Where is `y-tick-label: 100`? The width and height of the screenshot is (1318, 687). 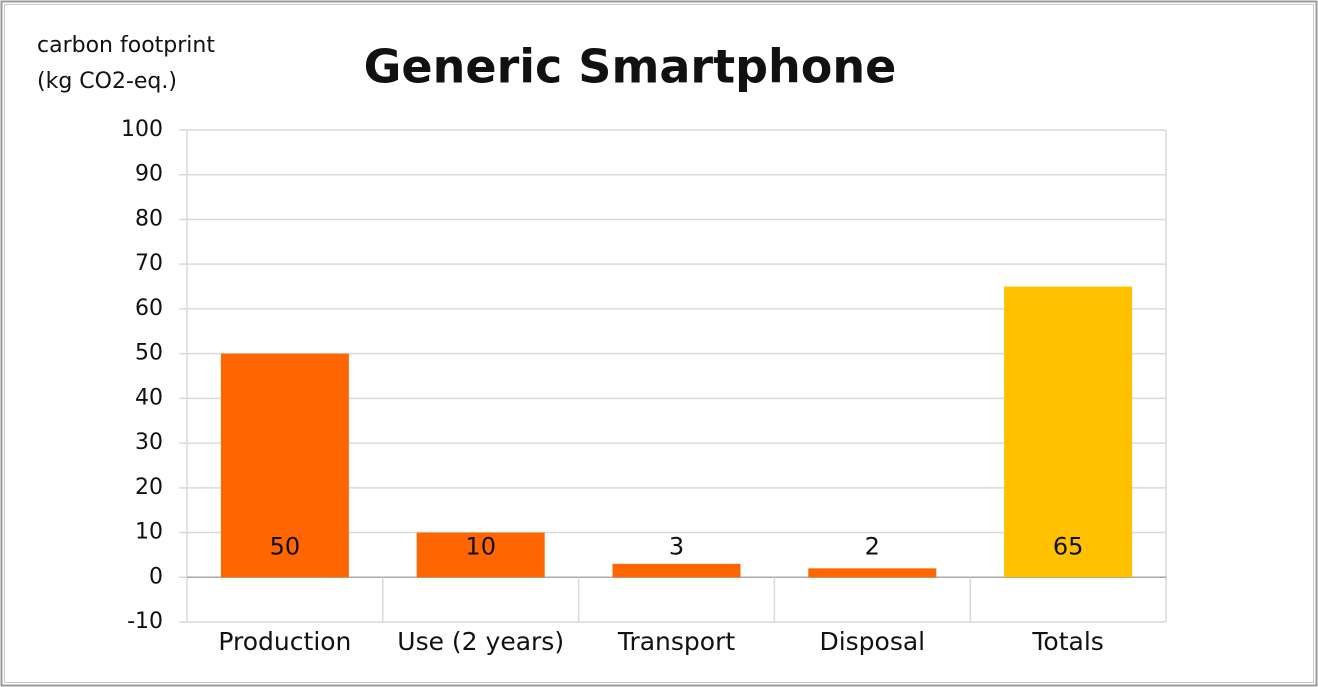 y-tick-label: 100 is located at coordinates (142, 129).